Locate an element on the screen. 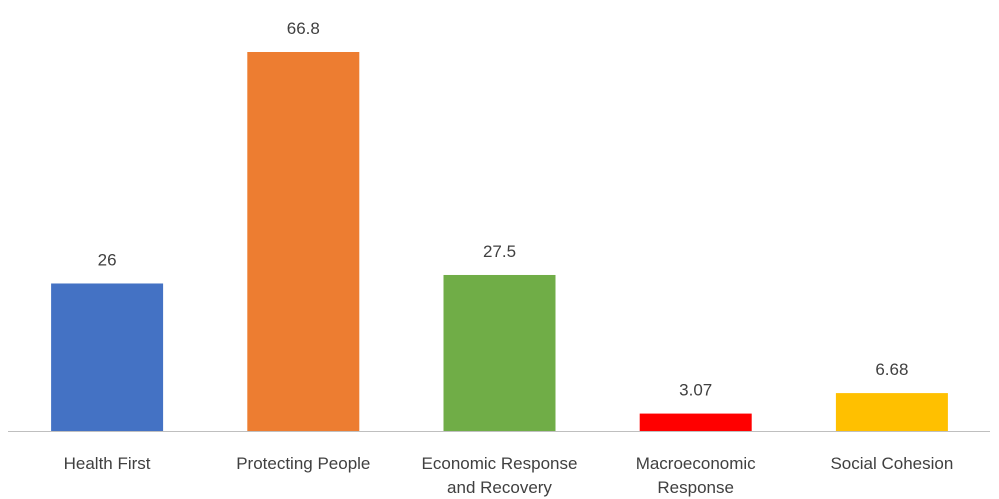 The width and height of the screenshot is (999, 499). category-label: Protecting People is located at coordinates (303, 463).